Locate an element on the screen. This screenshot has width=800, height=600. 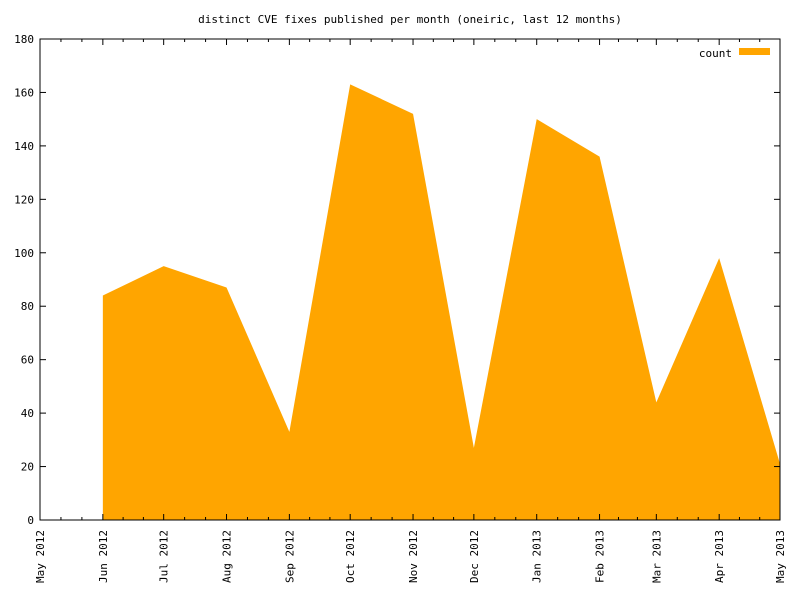
x-tick-label: May 2012 is located at coordinates (40, 556).